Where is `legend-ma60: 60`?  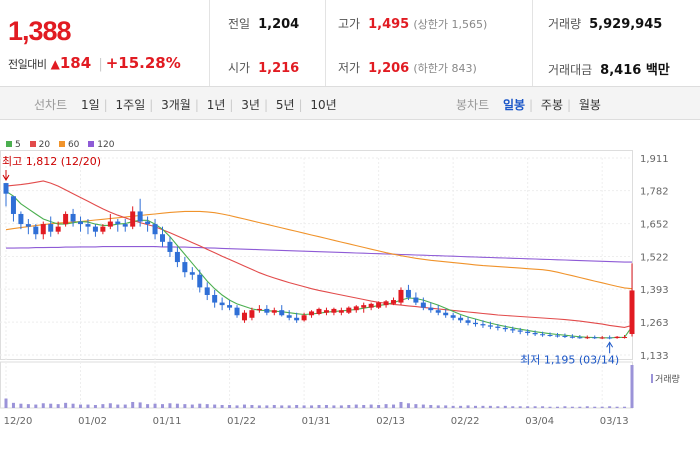
legend-ma60: 60 is located at coordinates (68, 145).